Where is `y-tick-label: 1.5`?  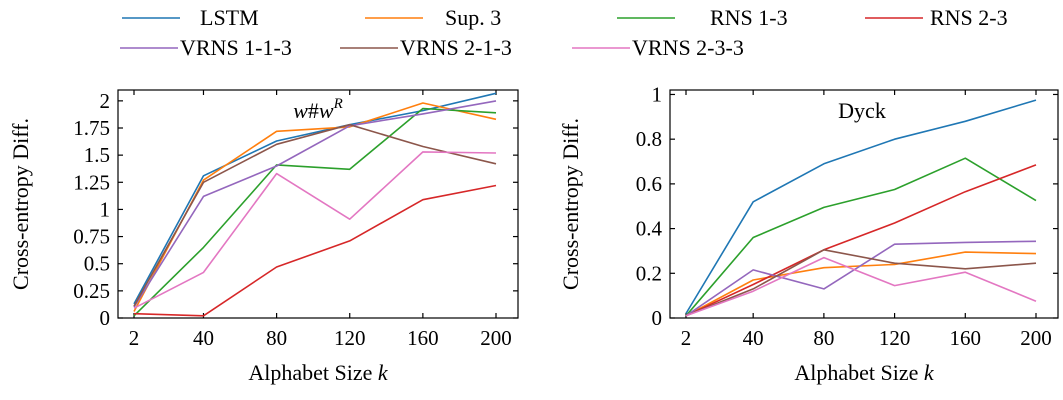
y-tick-label: 1.5 is located at coordinates (97, 155).